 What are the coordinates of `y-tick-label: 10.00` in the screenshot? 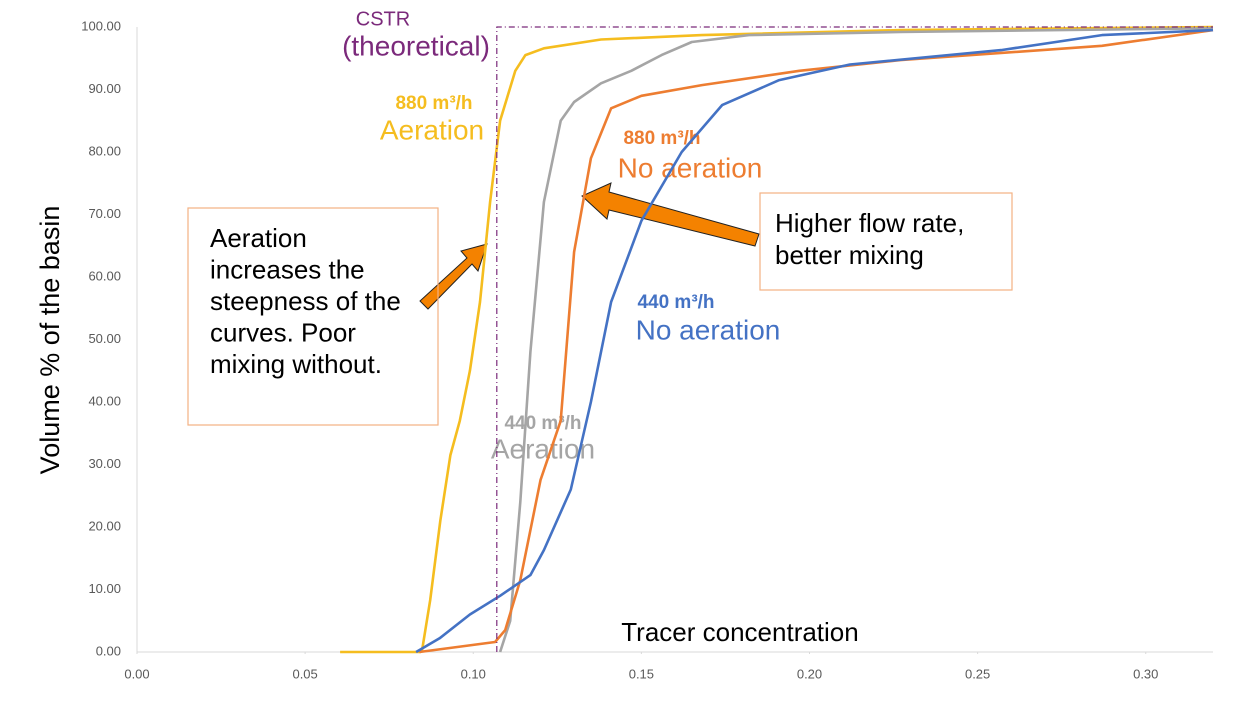 It's located at (104, 588).